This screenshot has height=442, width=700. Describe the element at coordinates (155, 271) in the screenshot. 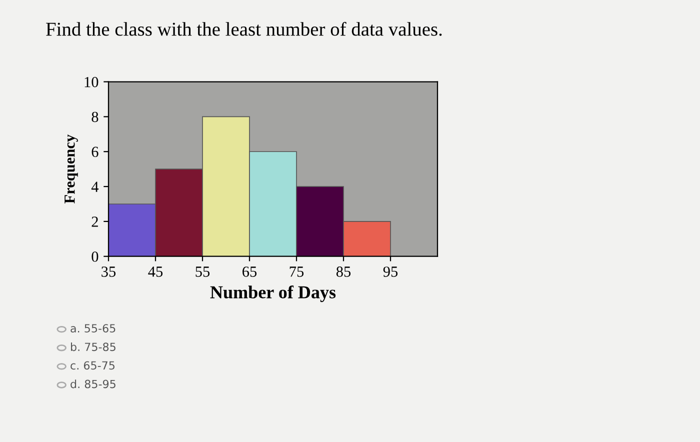

I see `x-tick-label: 45` at that location.